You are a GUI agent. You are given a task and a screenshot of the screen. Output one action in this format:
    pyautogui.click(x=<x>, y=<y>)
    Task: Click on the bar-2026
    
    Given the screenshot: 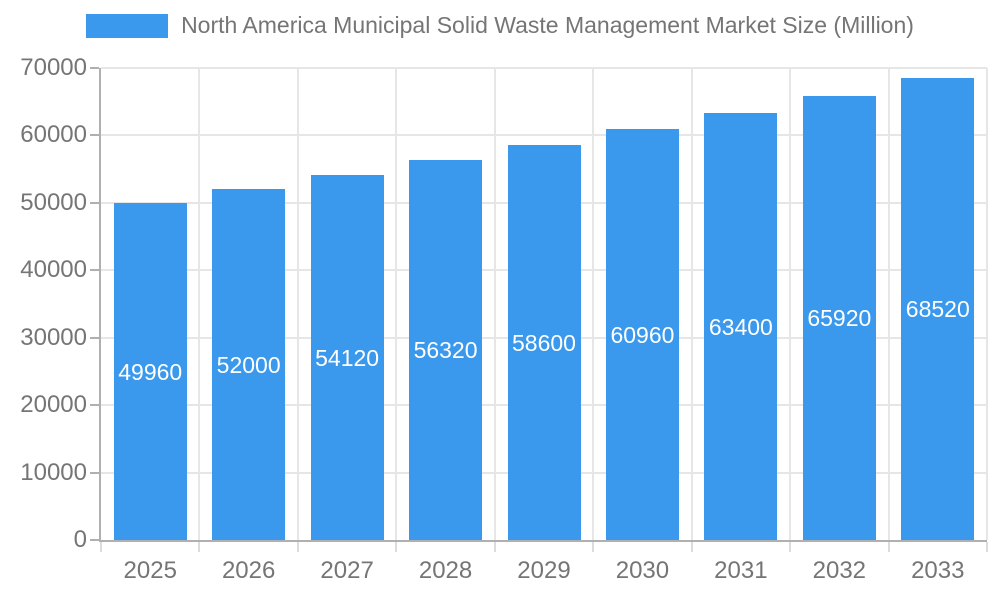 What is the action you would take?
    pyautogui.click(x=249, y=364)
    